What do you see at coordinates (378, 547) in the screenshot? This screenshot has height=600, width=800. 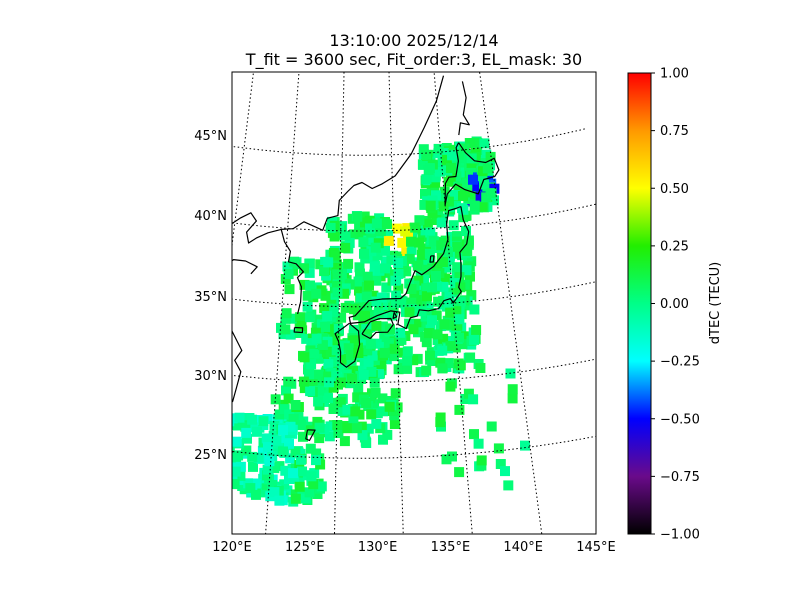 I see `longitude-label: 130°E` at bounding box center [378, 547].